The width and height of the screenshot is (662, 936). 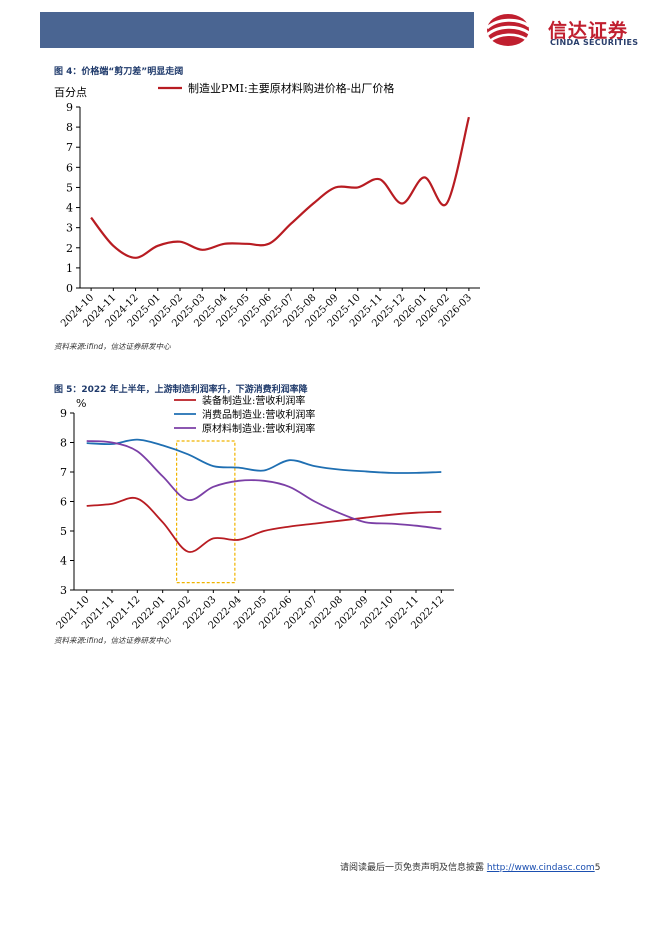 I want to click on figure-5-title: 图 5：2022 年上半年，上游制造利润率升，下游消费利润率降, so click(x=181, y=390).